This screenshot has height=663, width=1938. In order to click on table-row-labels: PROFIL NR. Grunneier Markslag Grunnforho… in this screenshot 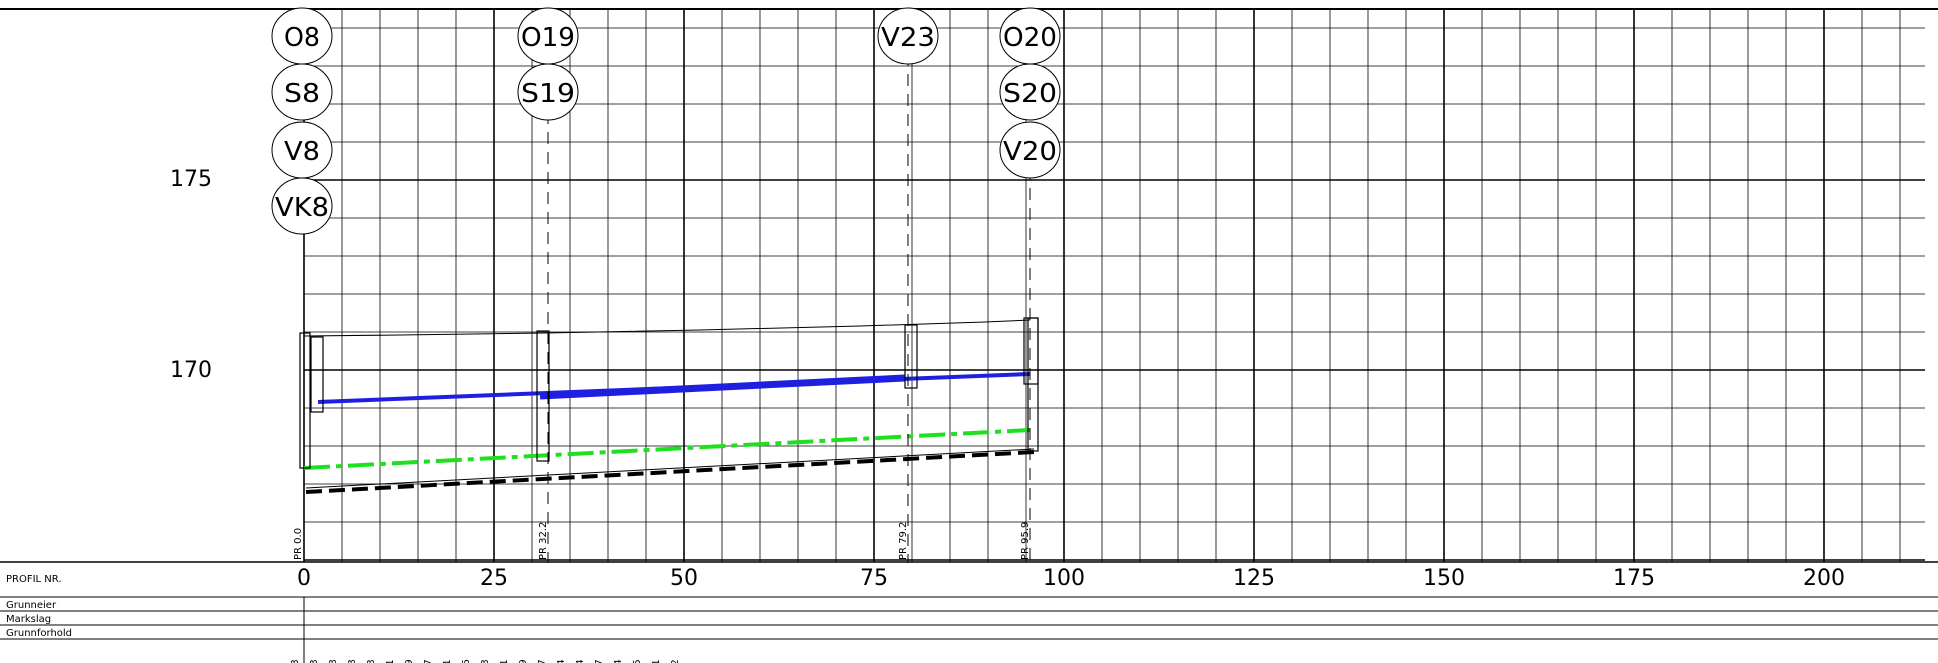, I will do `click(39, 606)`.